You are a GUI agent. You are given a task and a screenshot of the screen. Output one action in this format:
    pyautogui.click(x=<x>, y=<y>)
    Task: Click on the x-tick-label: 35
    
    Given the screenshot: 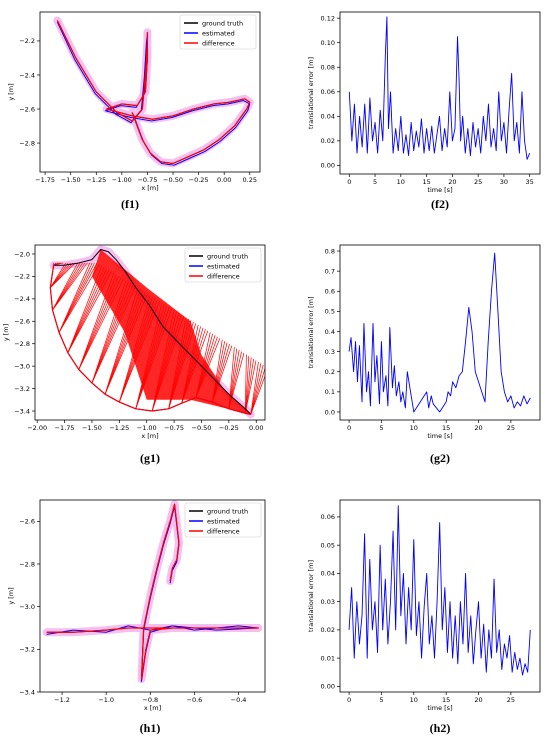 What is the action you would take?
    pyautogui.click(x=530, y=182)
    